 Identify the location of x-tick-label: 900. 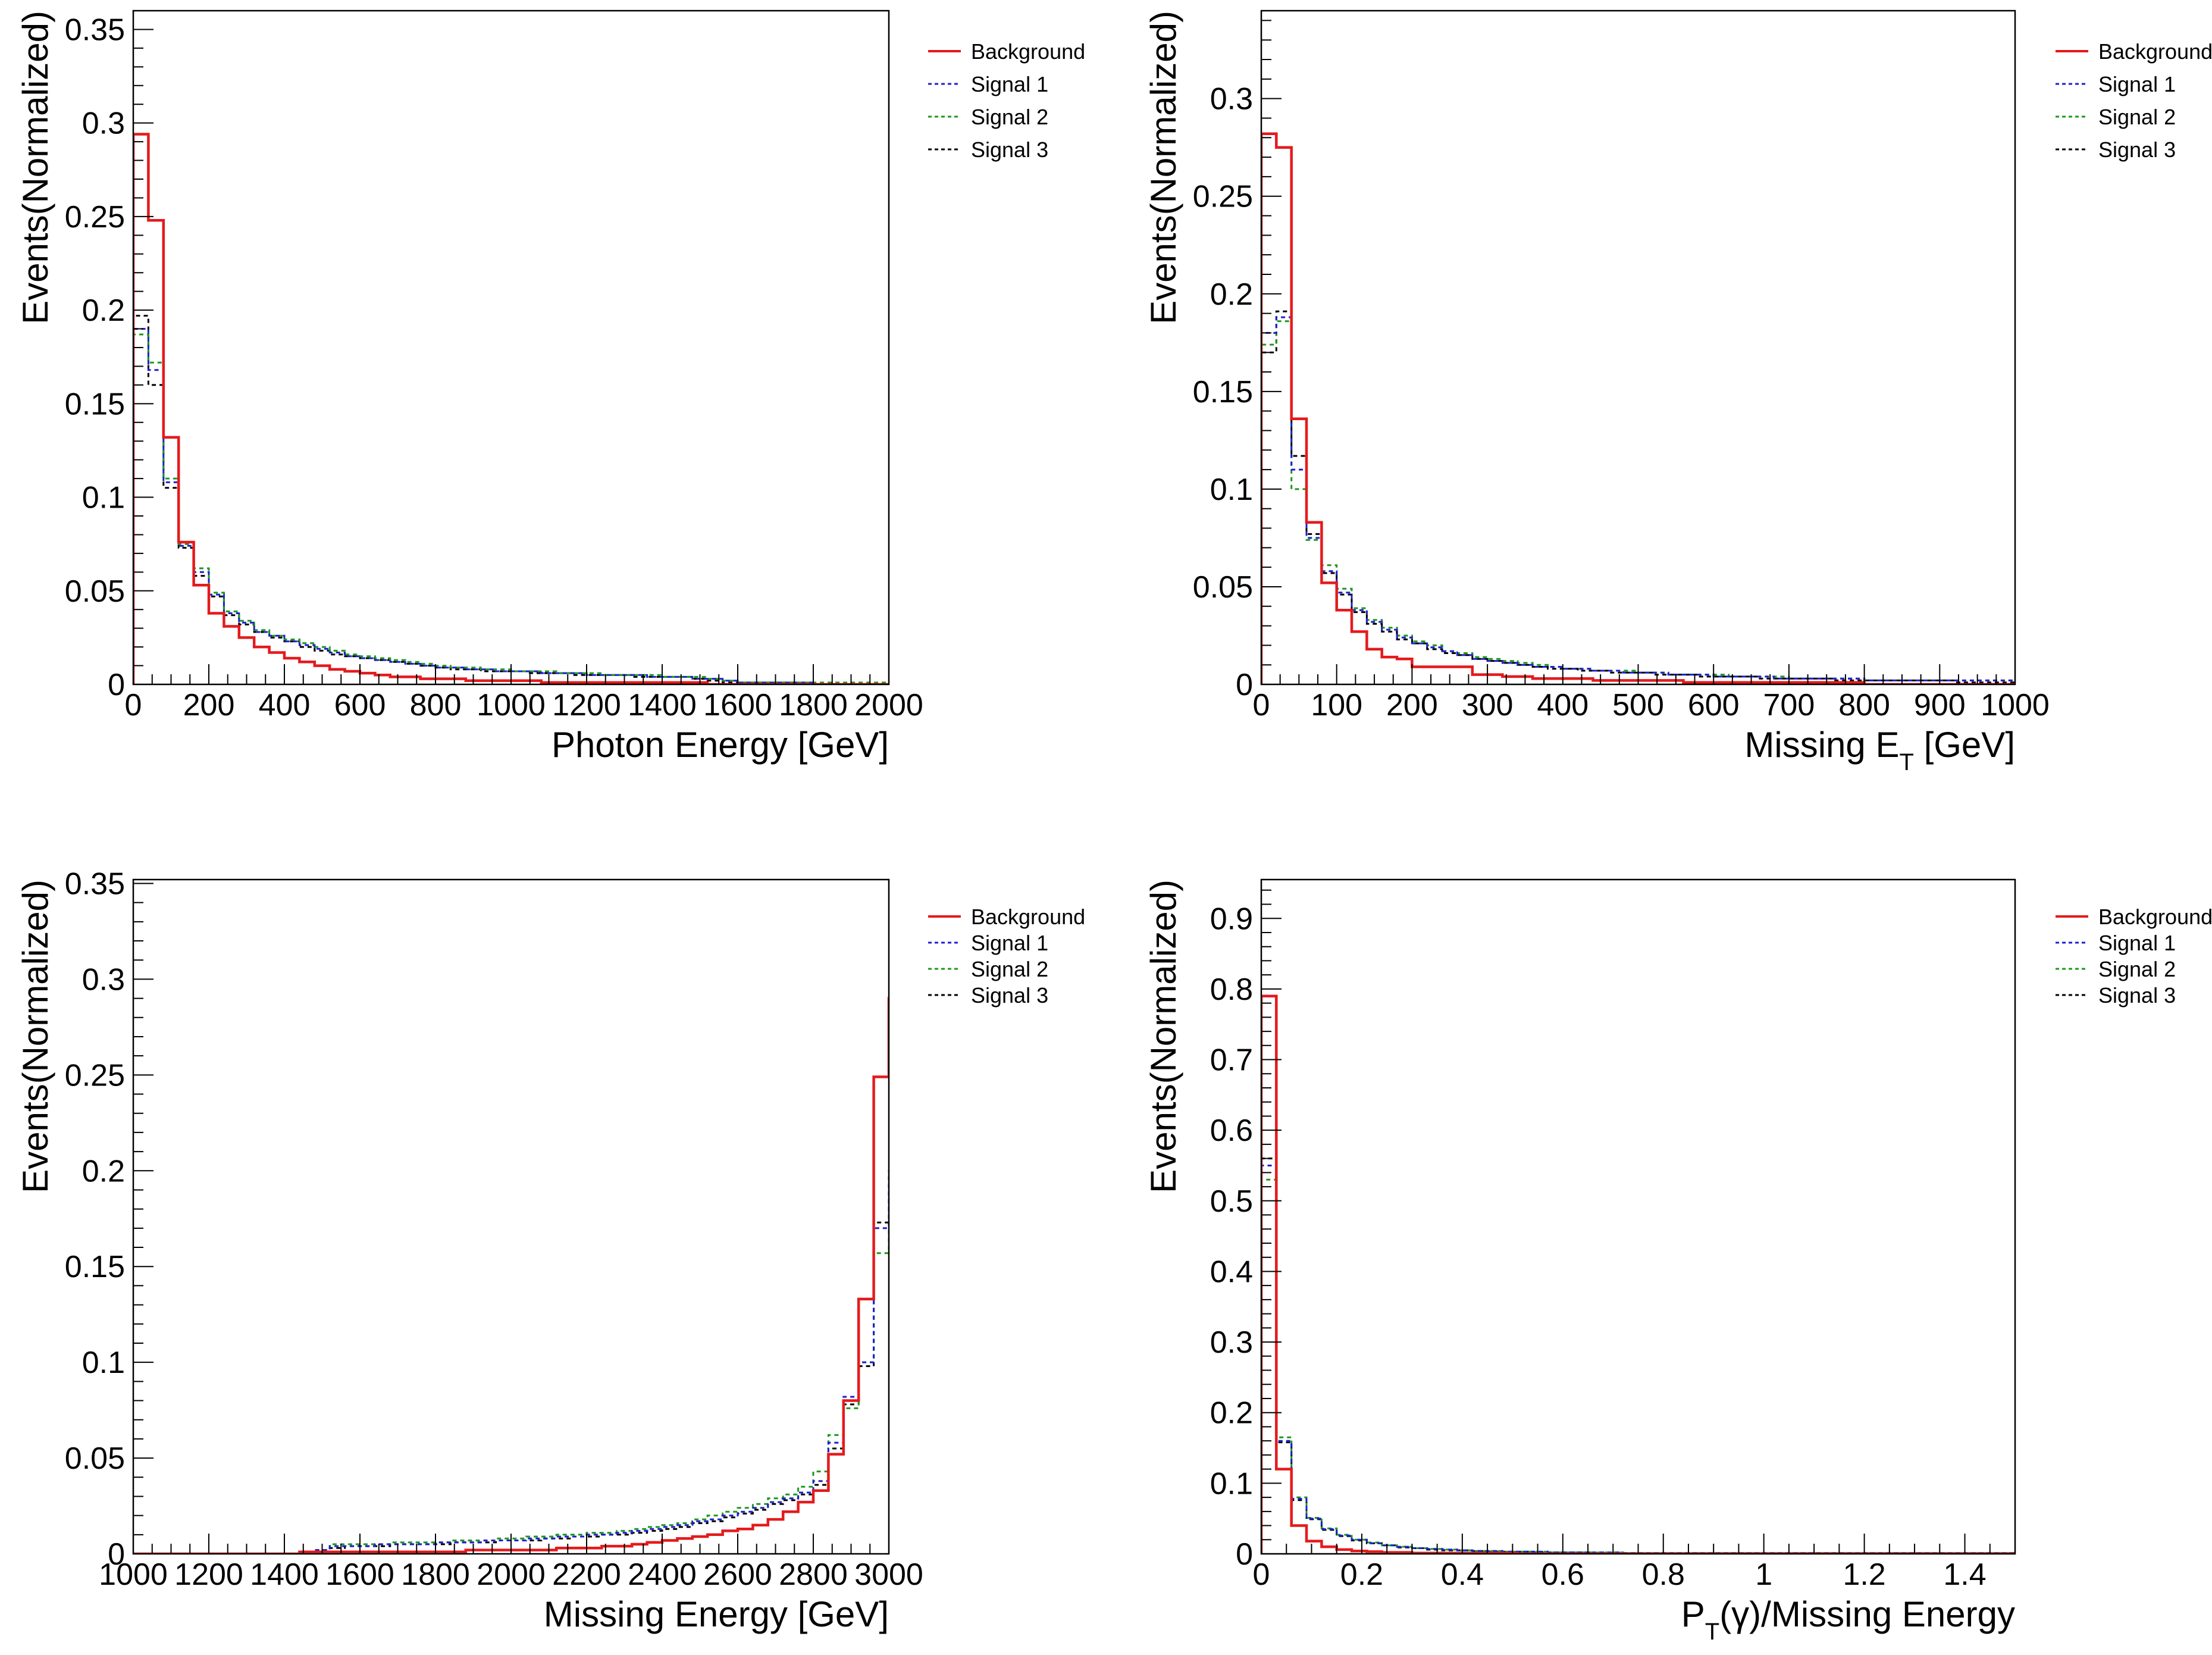
(1940, 705).